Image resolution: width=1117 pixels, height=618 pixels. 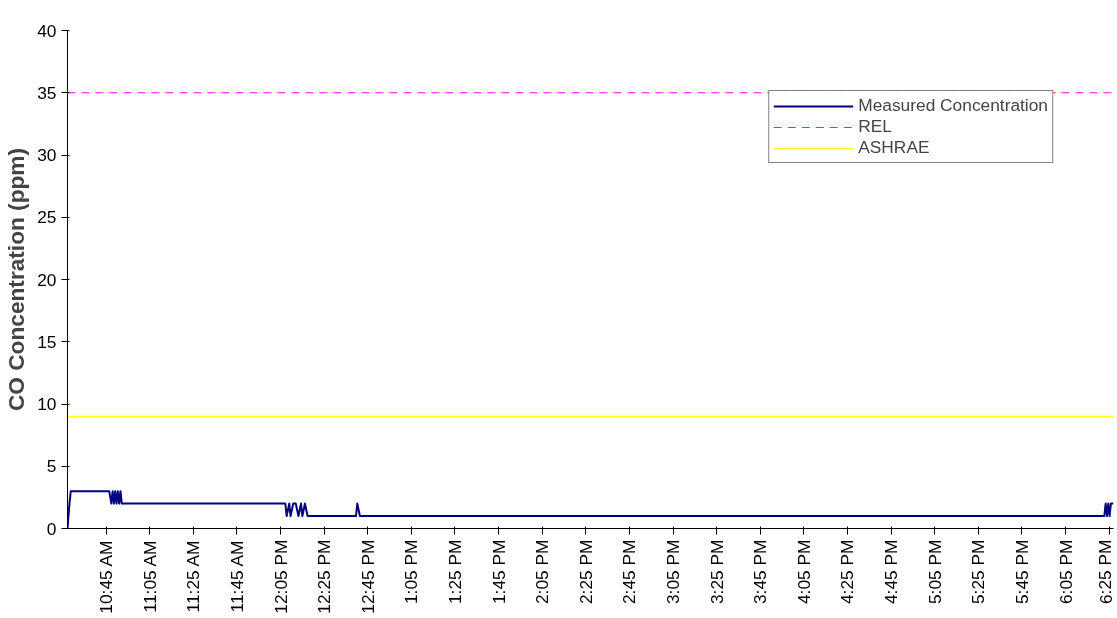 What do you see at coordinates (716, 572) in the screenshot?
I see `x-tick-label: 3:25 PM` at bounding box center [716, 572].